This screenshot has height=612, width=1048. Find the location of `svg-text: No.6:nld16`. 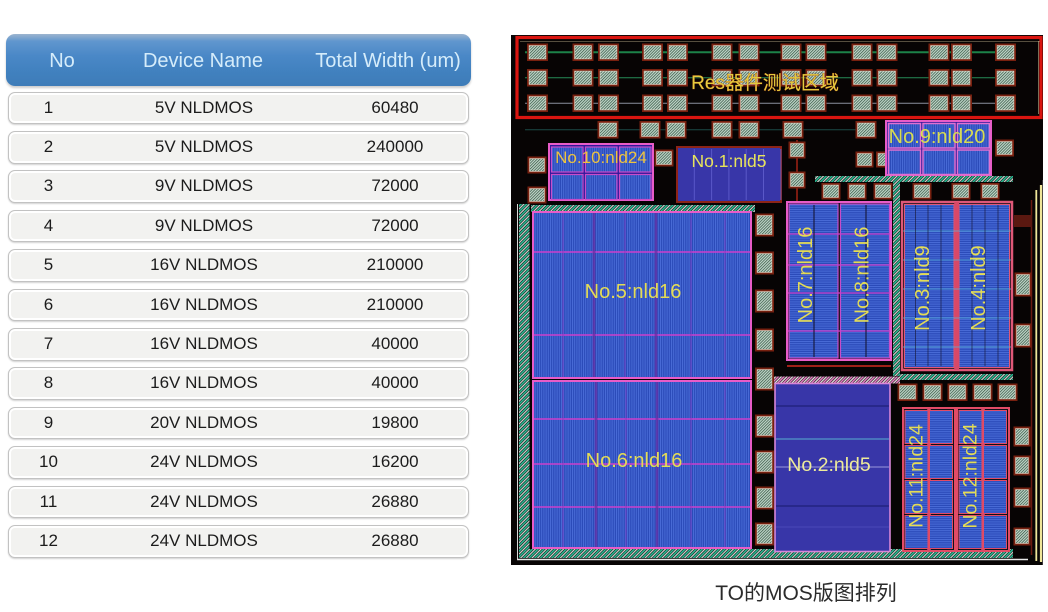

svg-text: No.6:nld16 is located at coordinates (634, 461).